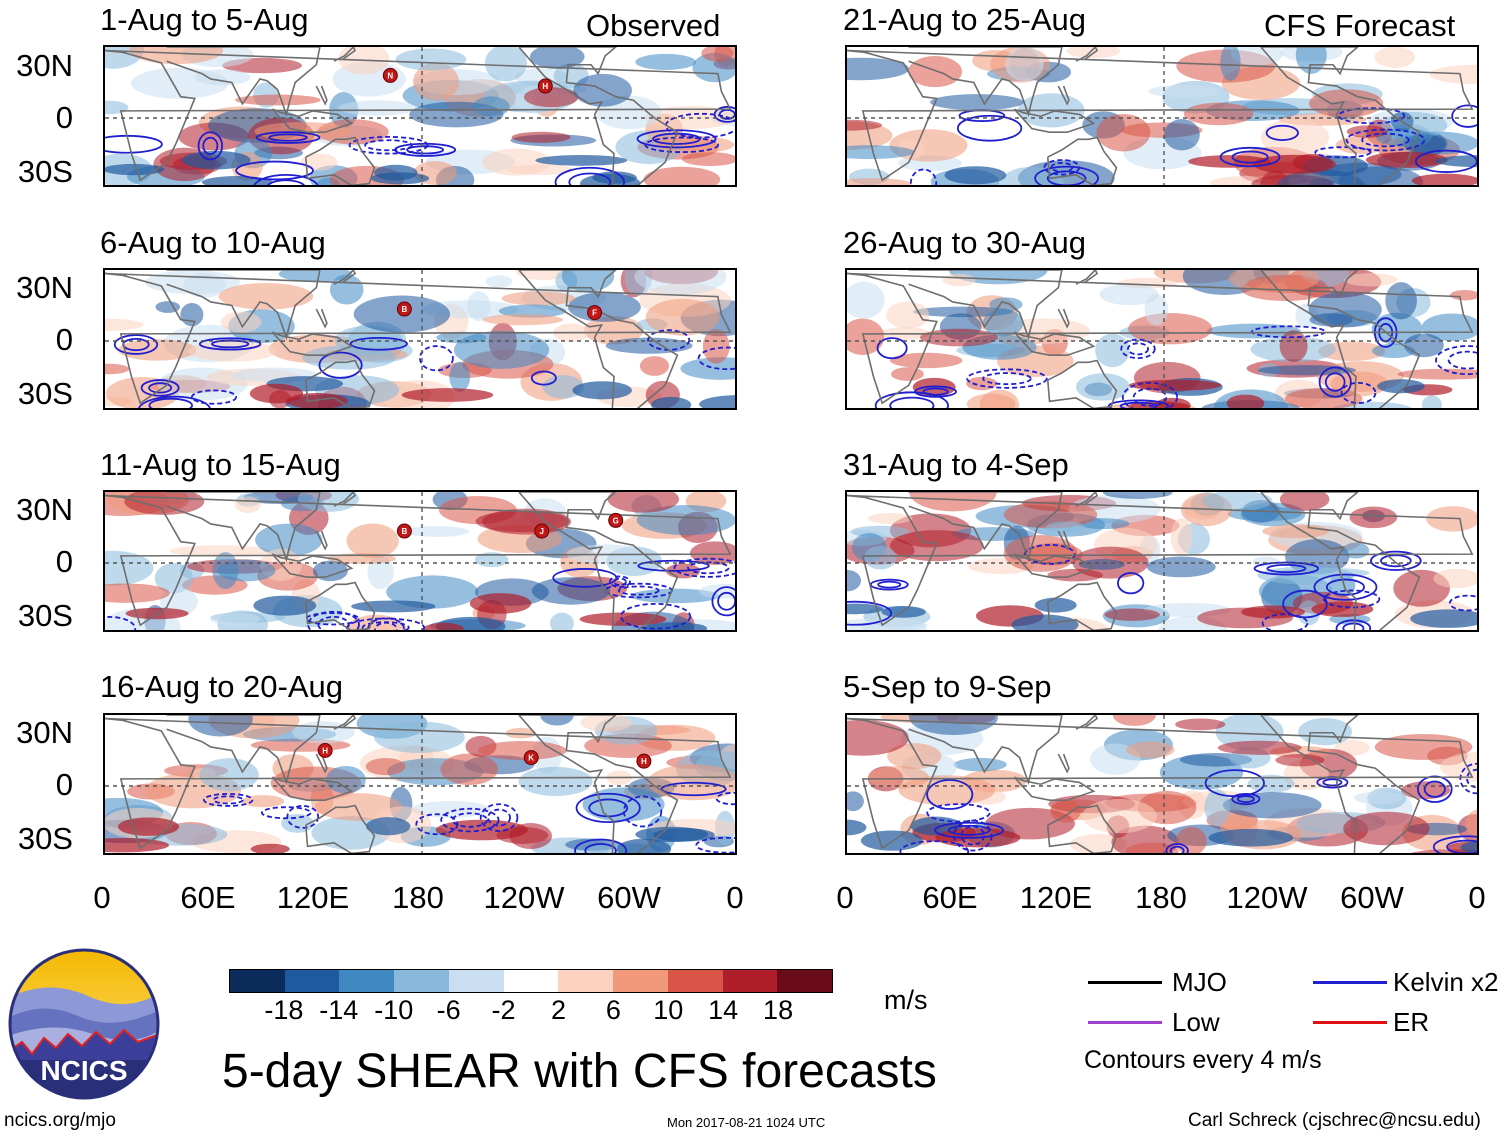 Image resolution: width=1510 pixels, height=1137 pixels. What do you see at coordinates (579, 1071) in the screenshot?
I see `figure-title: 5-day SHEAR with CFS forecasts` at bounding box center [579, 1071].